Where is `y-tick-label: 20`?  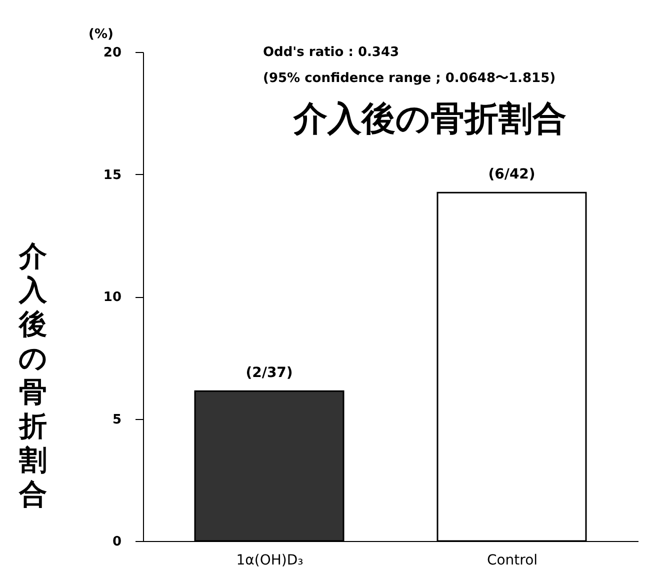
y-tick-label: 20 is located at coordinates (112, 53).